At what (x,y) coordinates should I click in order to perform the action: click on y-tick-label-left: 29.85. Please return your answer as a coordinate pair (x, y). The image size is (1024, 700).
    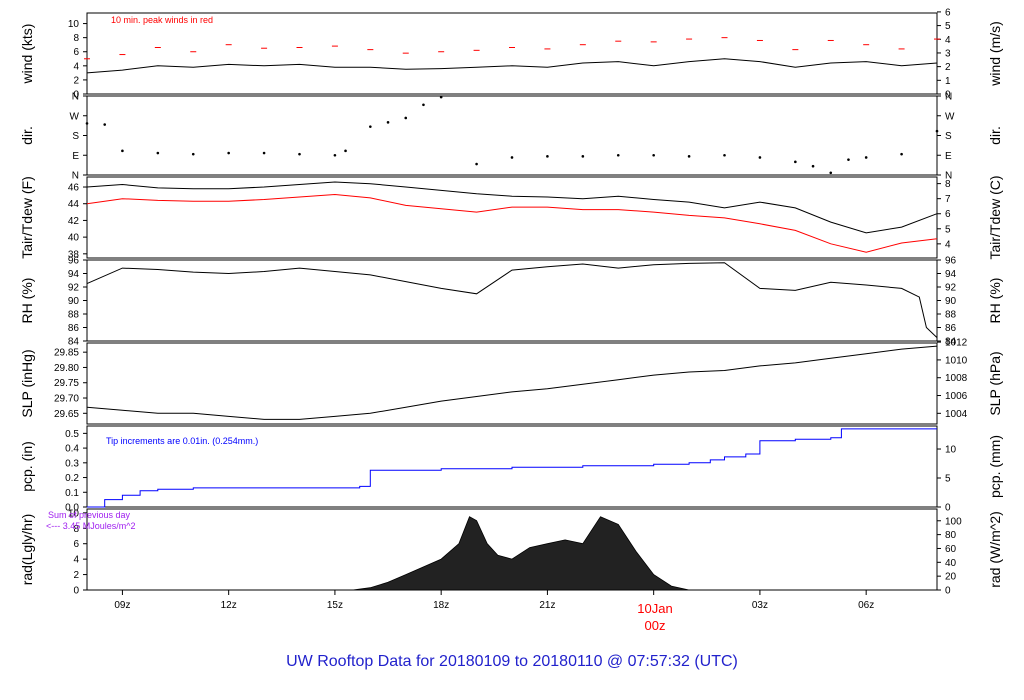
    Looking at the image, I should click on (66, 353).